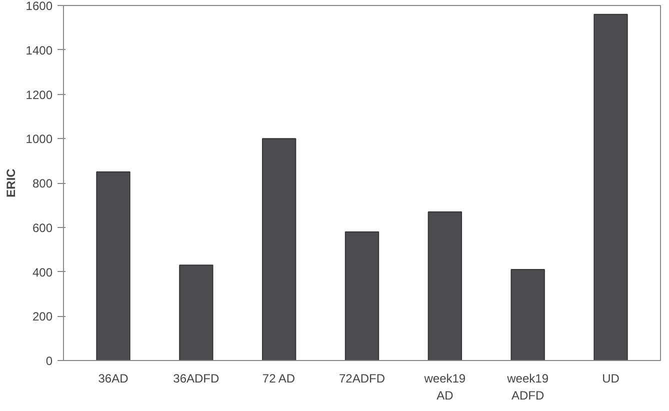 The width and height of the screenshot is (669, 411). Describe the element at coordinates (42, 272) in the screenshot. I see `y-tick-label: 400` at that location.